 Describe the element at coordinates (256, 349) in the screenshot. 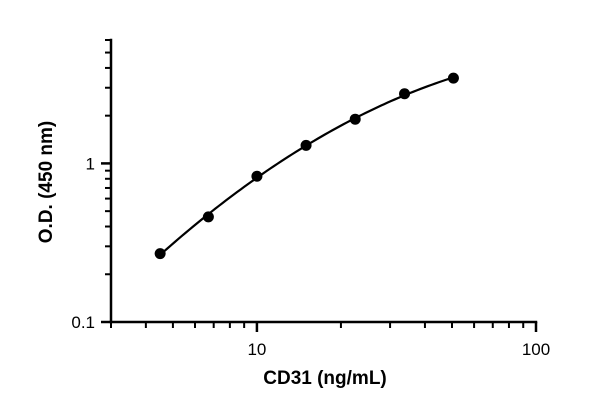

I see `x-tick-label: 10` at that location.